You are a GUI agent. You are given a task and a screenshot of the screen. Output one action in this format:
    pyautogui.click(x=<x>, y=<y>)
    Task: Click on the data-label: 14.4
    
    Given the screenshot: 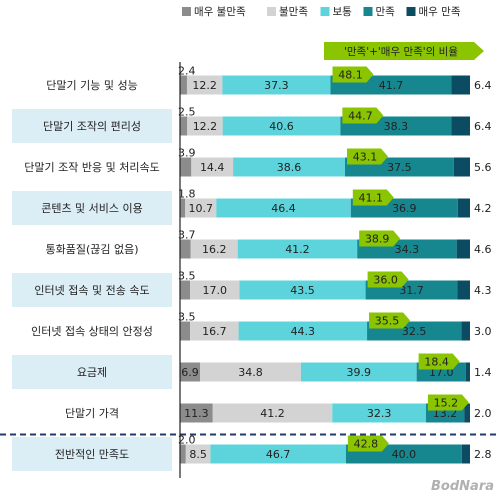 What is the action you would take?
    pyautogui.click(x=212, y=167)
    